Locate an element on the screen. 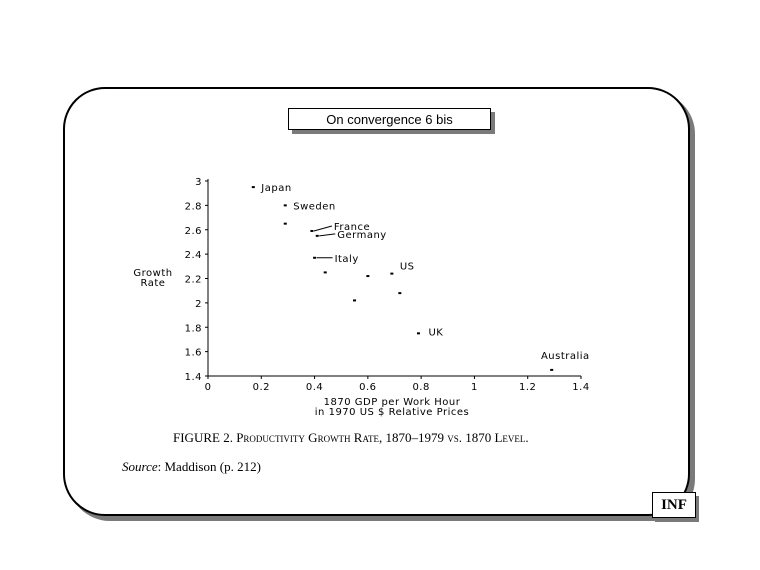 Image resolution: width=760 pixels, height=570 pixels. y-axis-label: Growth is located at coordinates (152, 273).